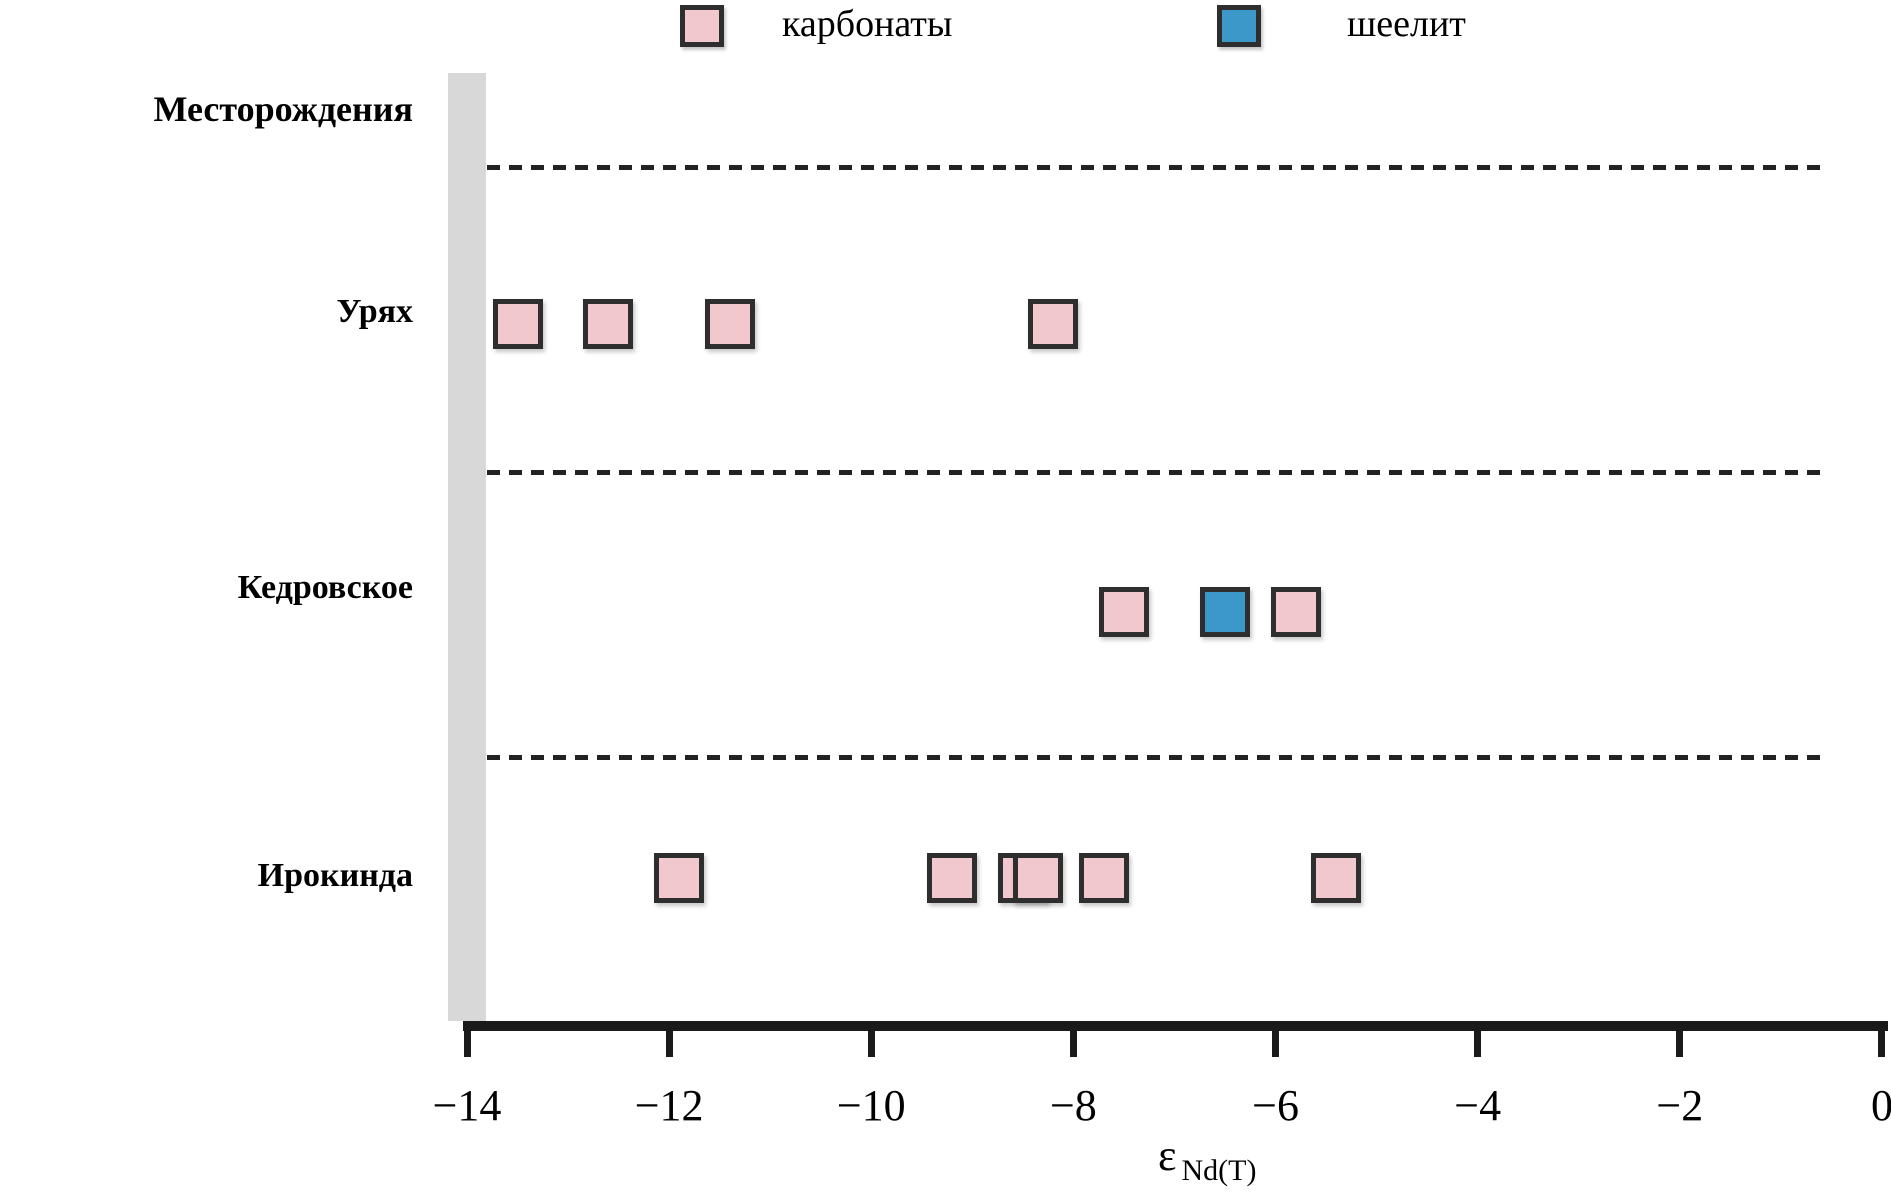 The height and width of the screenshot is (1193, 1891). Describe the element at coordinates (1225, 612) in the screenshot. I see `data-point-scheelite` at that location.